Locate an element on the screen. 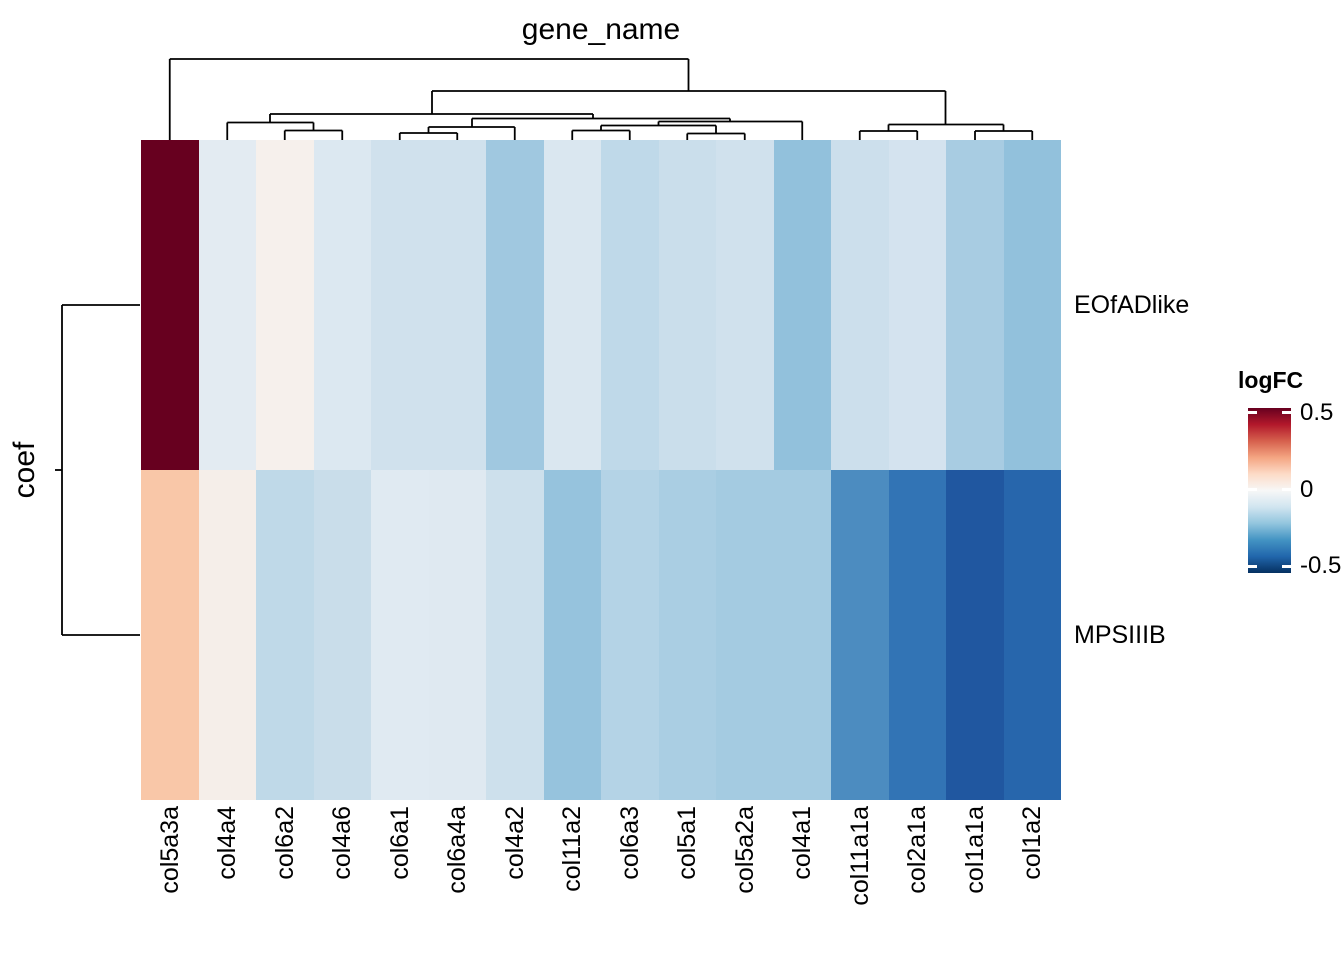 Image resolution: width=1344 pixels, height=960 pixels. heatmap-cell-MPSIIIB-col11a2 is located at coordinates (572, 635).